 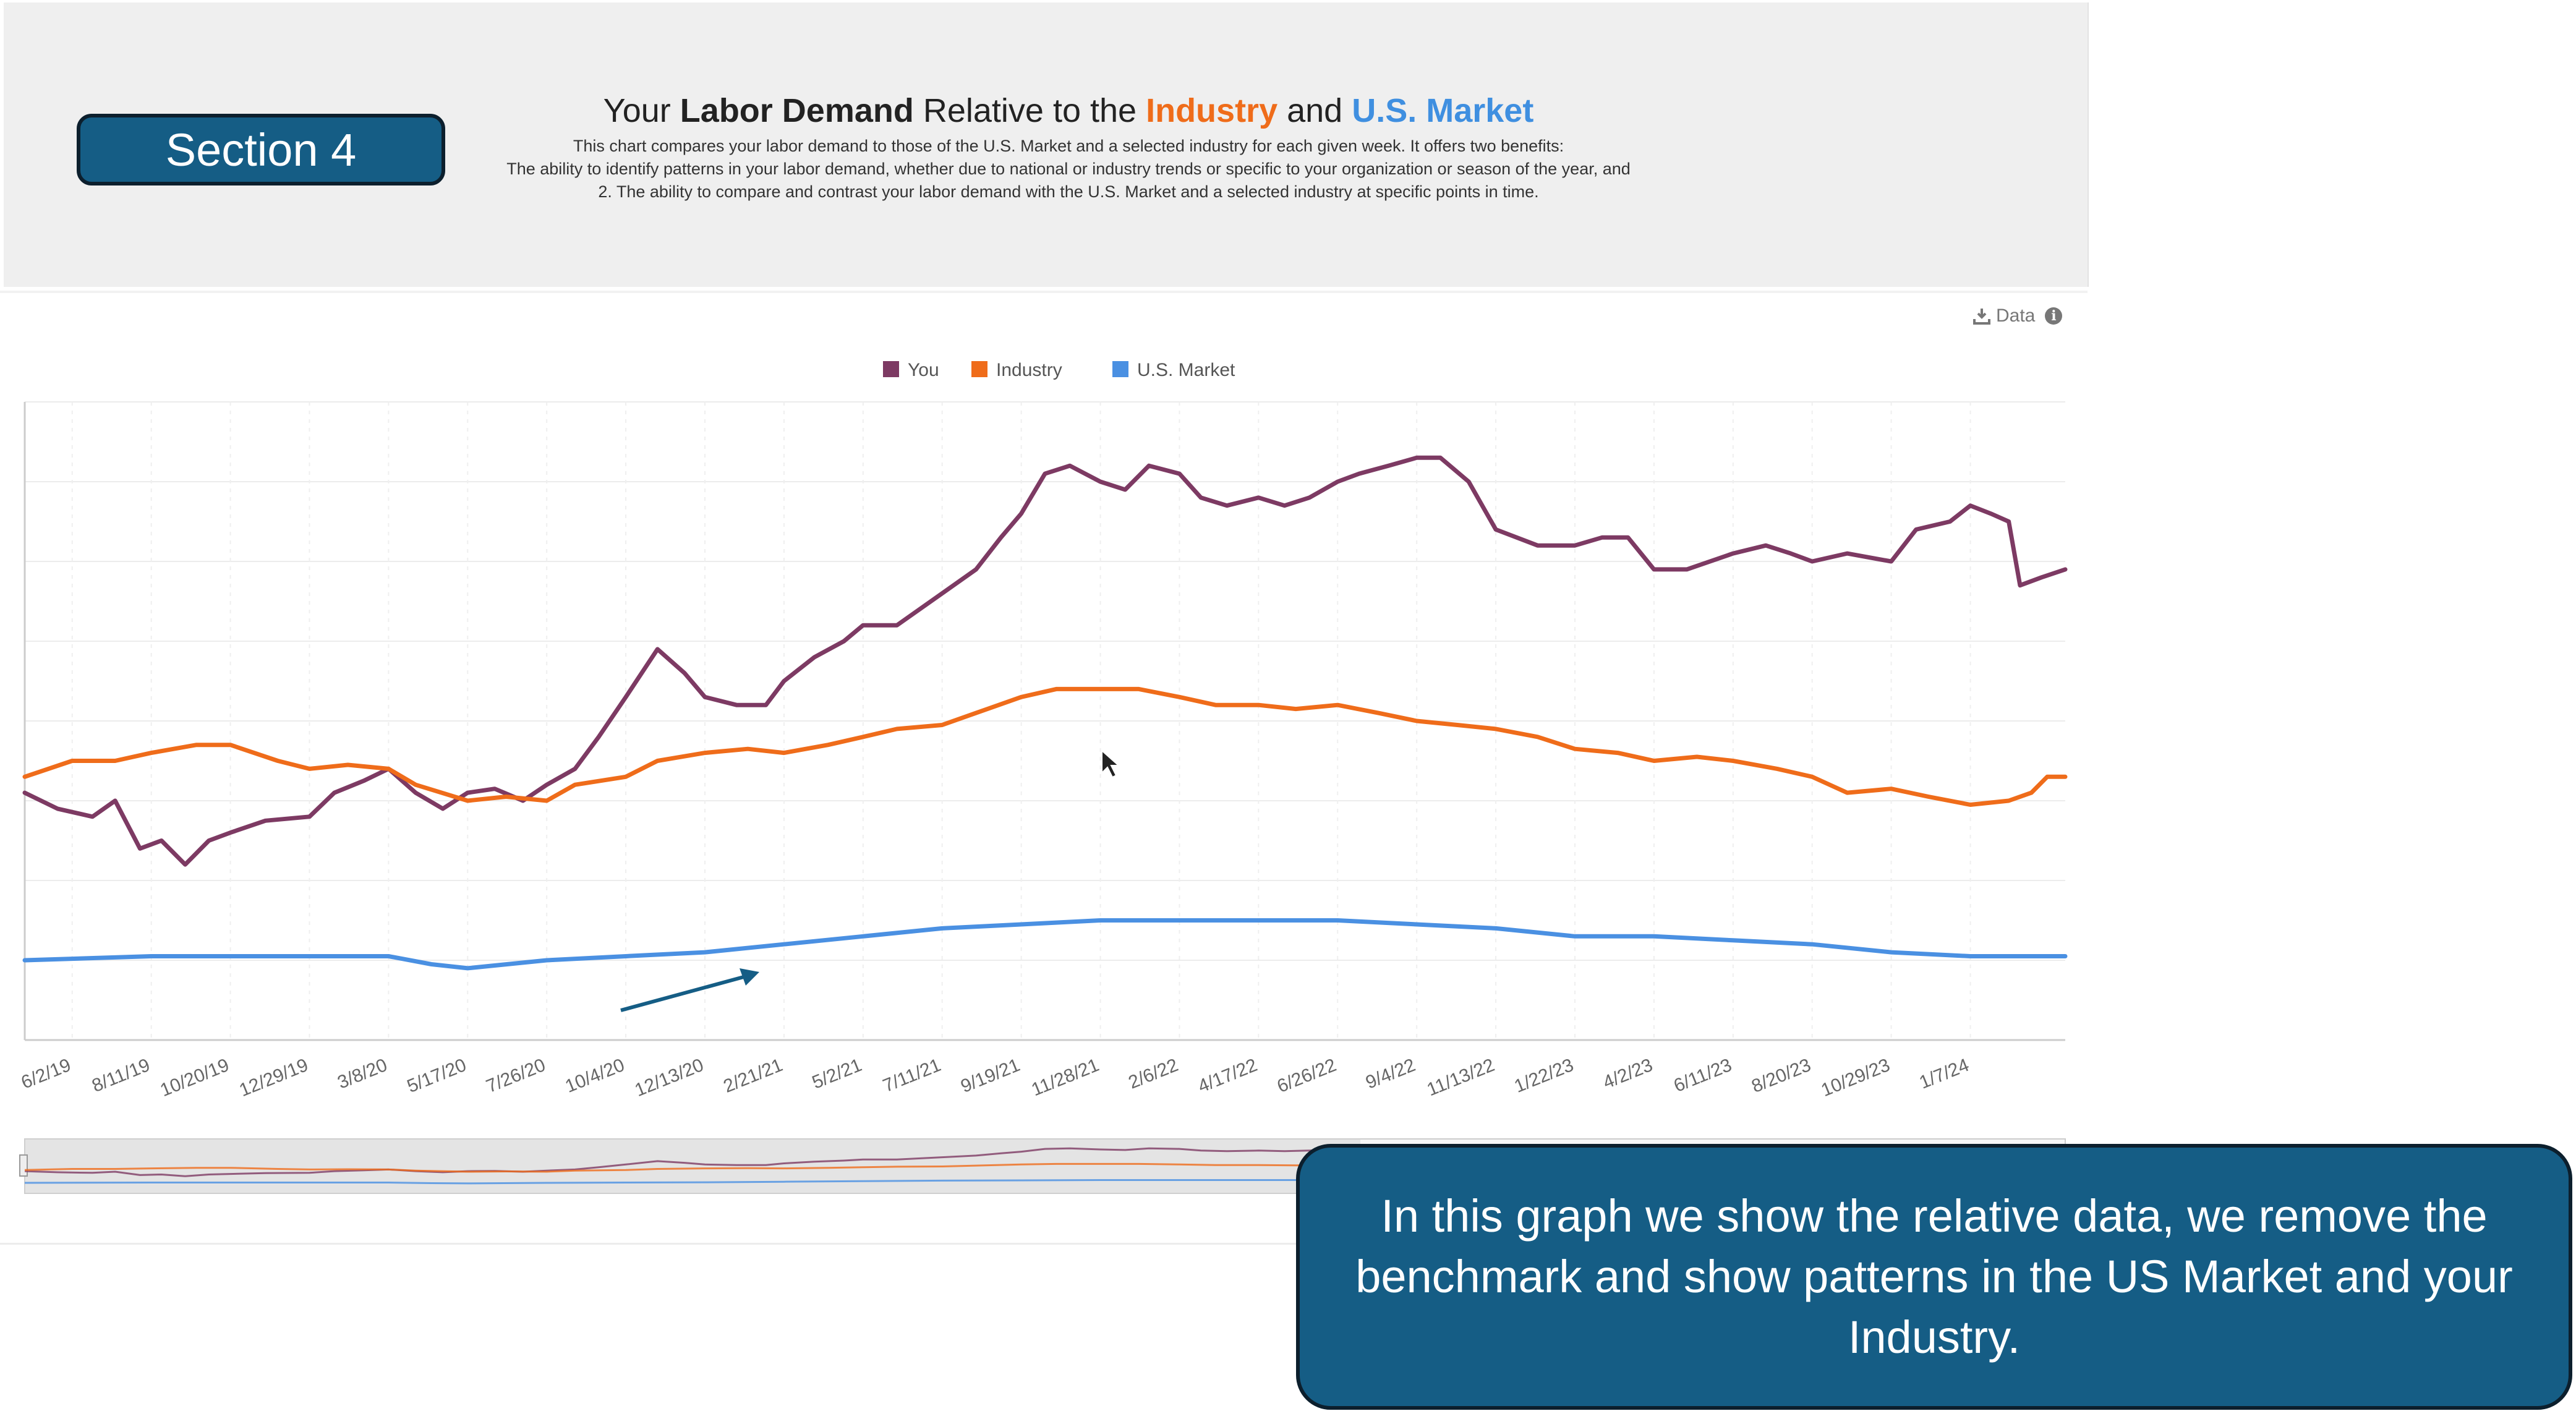 I want to click on series-line-industry, so click(x=1045, y=746).